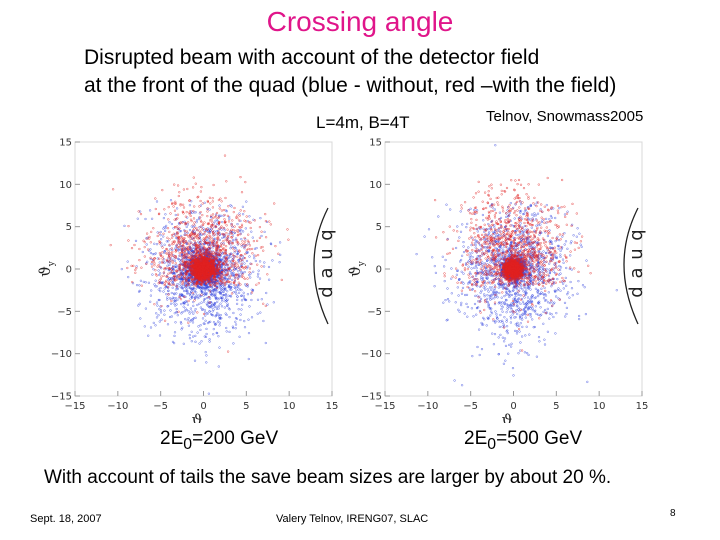 Image resolution: width=720 pixels, height=540 pixels. I want to click on y-axis-label: ϑy, so click(356, 268).